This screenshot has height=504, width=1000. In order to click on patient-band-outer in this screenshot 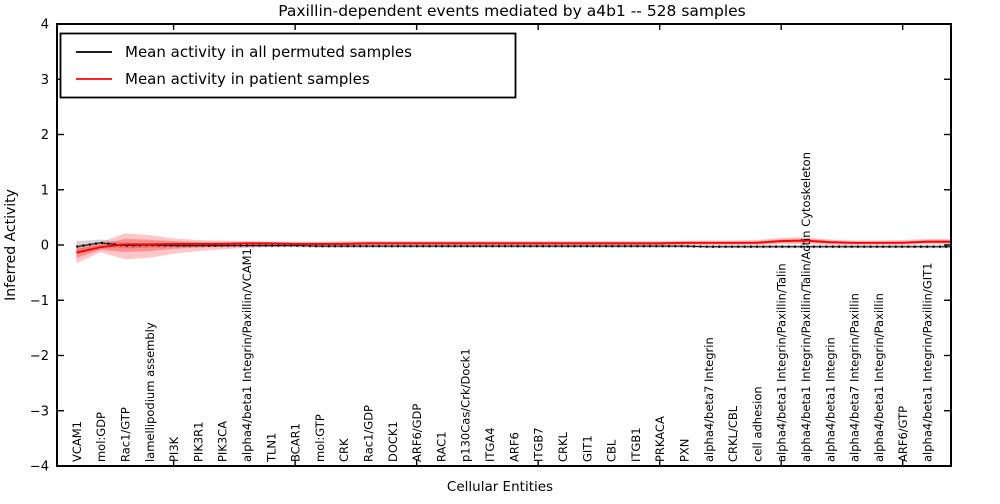, I will do `click(513, 248)`.